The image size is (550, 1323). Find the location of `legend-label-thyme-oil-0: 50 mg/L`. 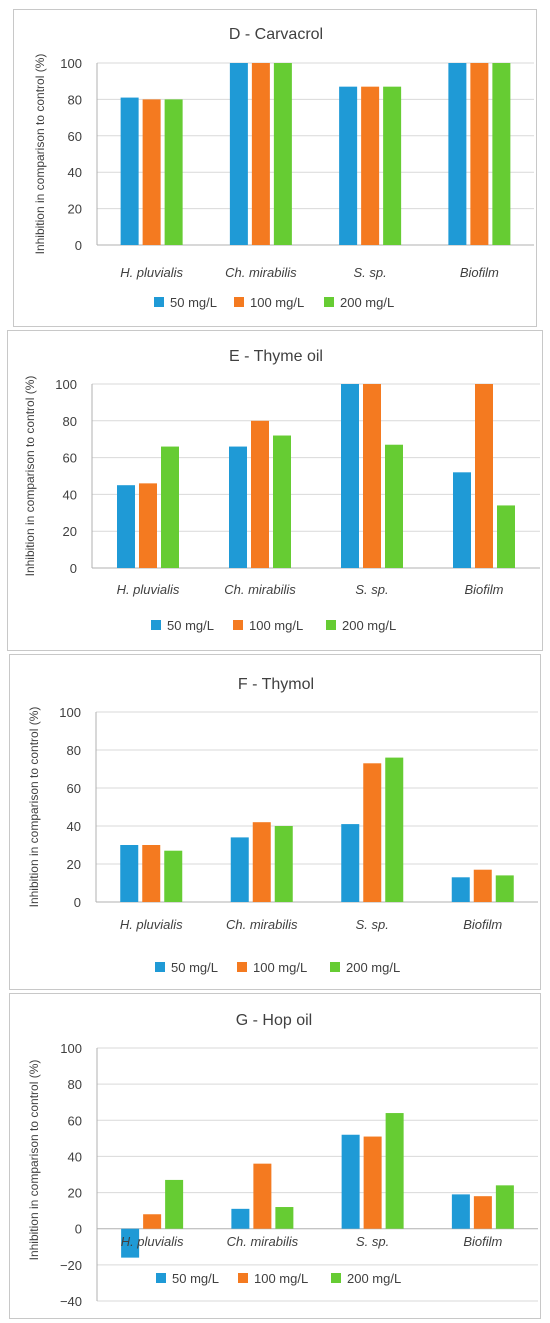

legend-label-thyme-oil-0: 50 mg/L is located at coordinates (190, 625).